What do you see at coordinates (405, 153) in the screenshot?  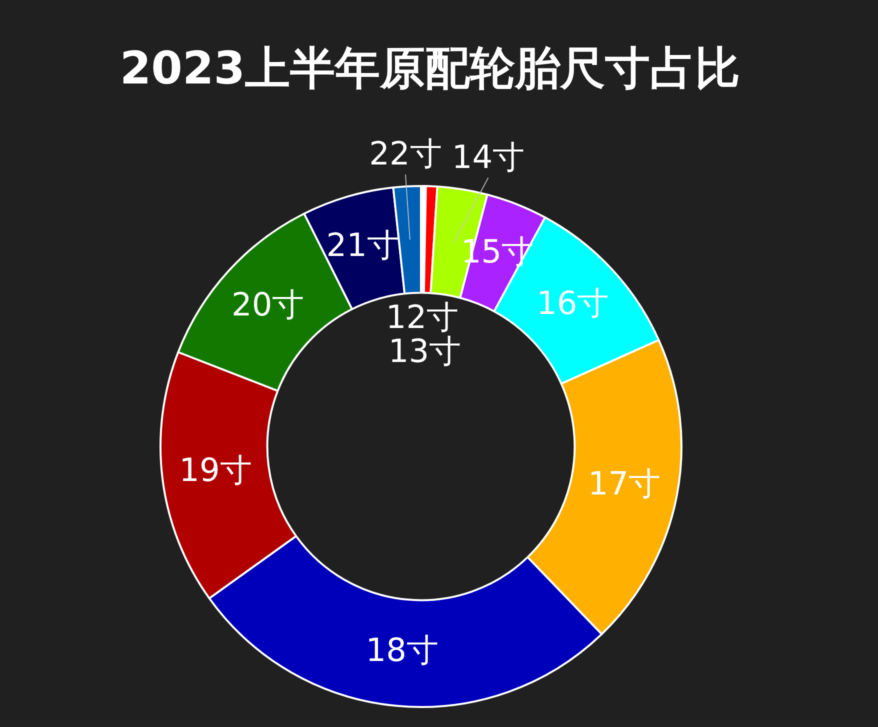 I see `slice-label: 22寸` at bounding box center [405, 153].